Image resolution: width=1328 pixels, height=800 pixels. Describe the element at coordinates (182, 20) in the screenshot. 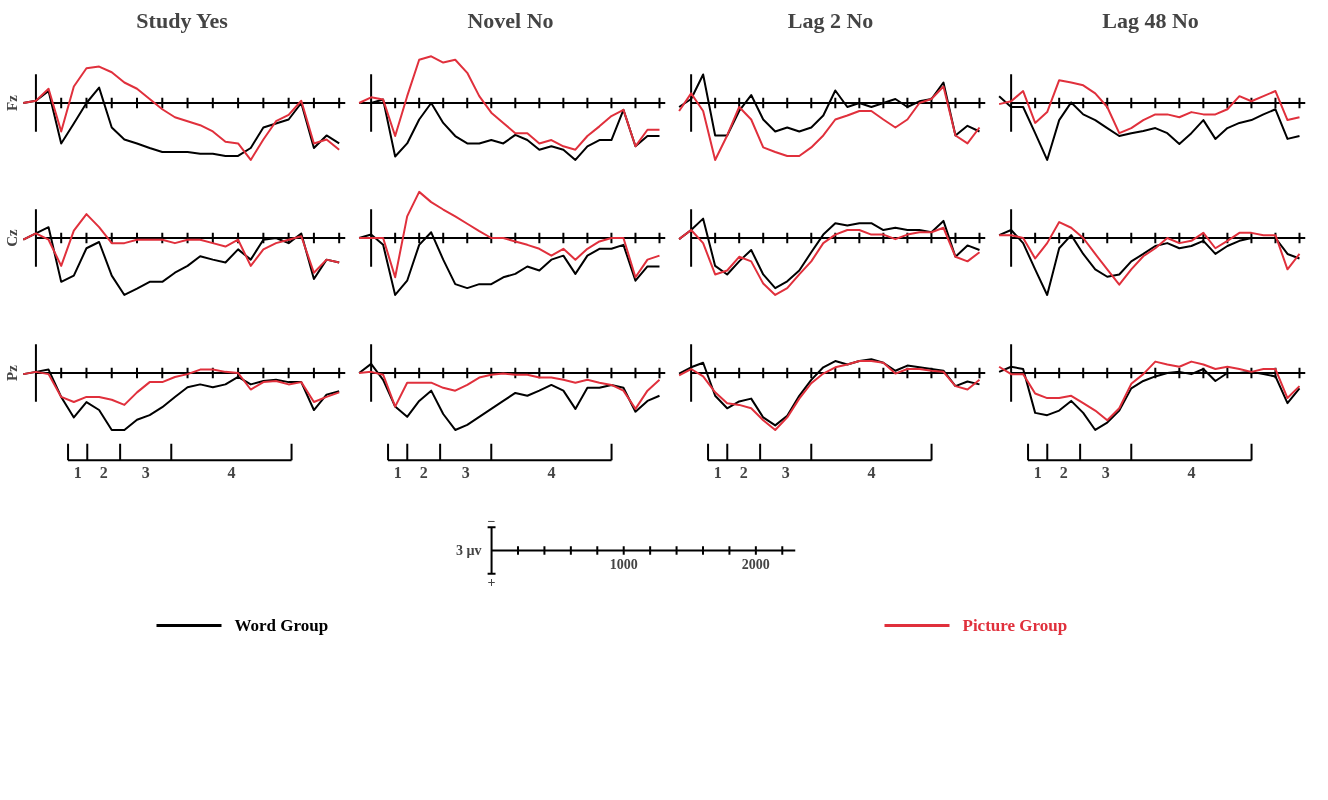

I see `chart-title: Study Yes` at that location.